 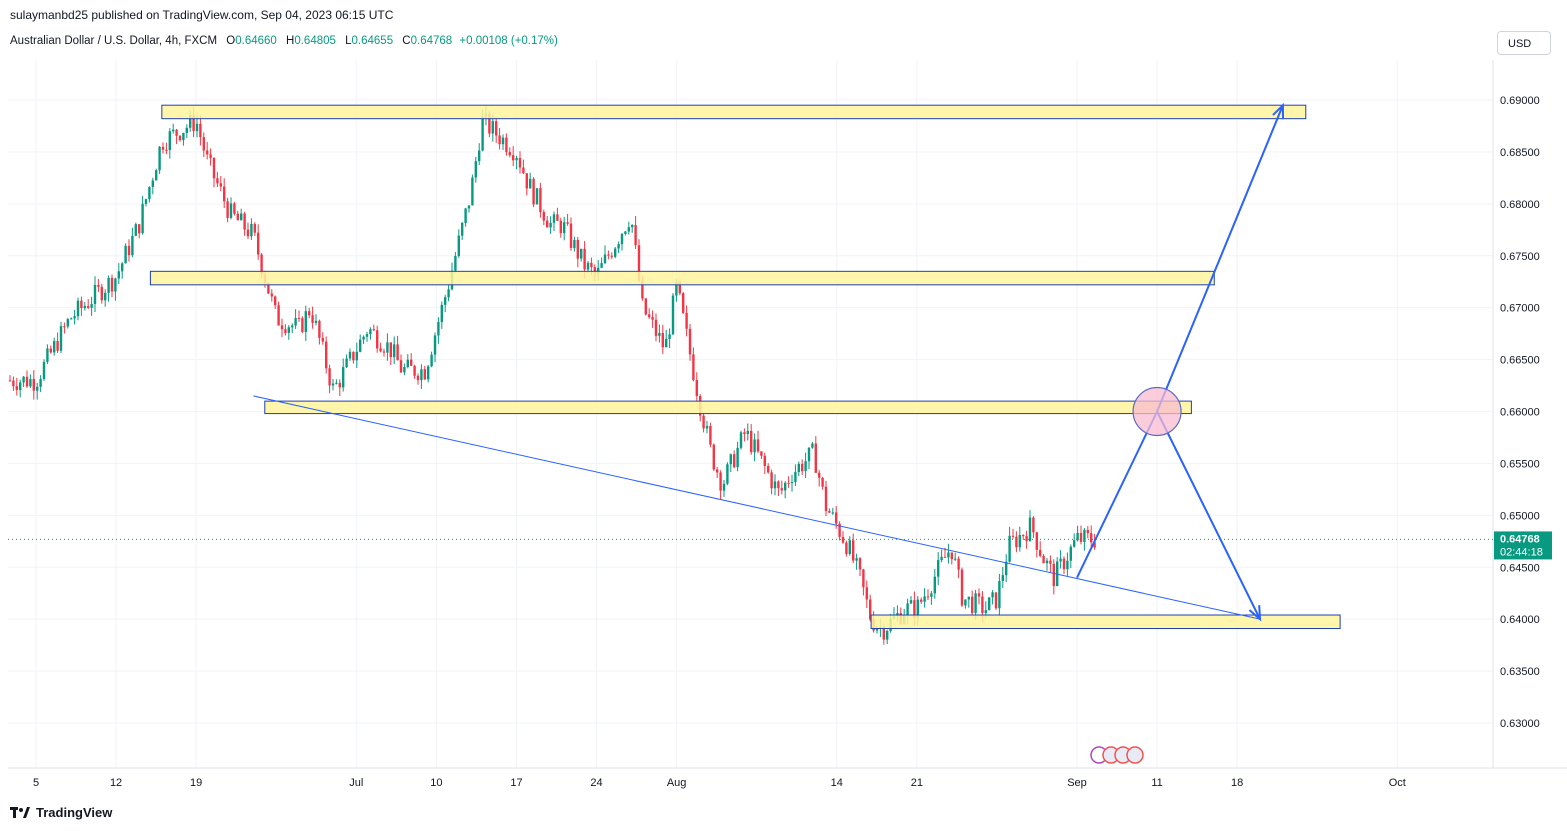 I want to click on time-tick-label: Oct, so click(x=1397, y=783).